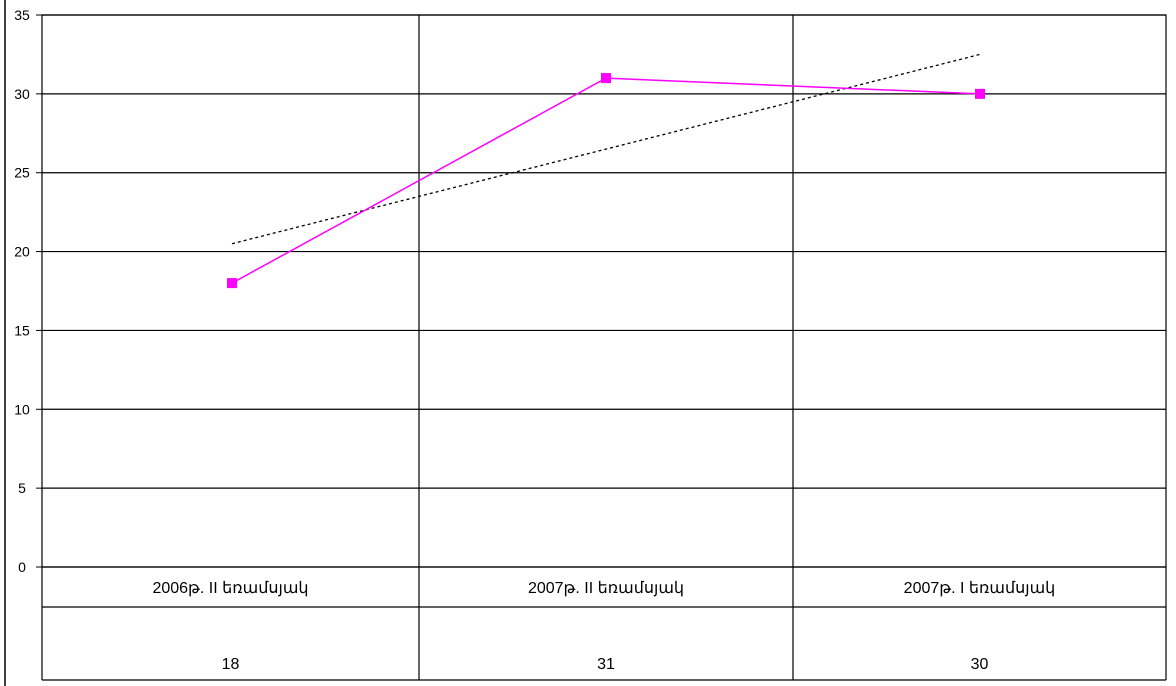 The image size is (1176, 686). Describe the element at coordinates (231, 664) in the screenshot. I see `table-value: 18` at that location.